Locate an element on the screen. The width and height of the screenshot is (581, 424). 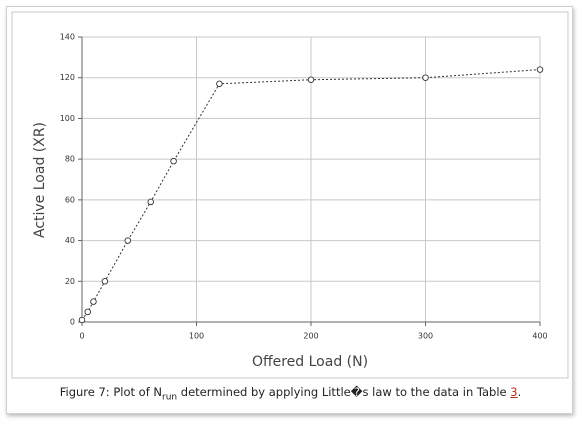
caption-text: Figure 7: Plot of N is located at coordinates (111, 392).